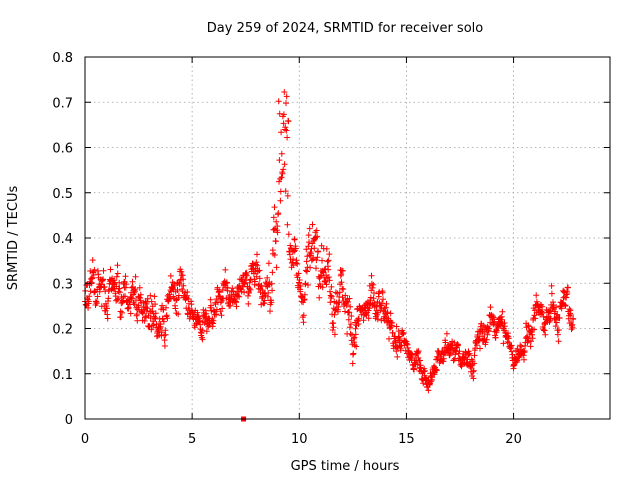 This screenshot has height=480, width=640. What do you see at coordinates (62, 58) in the screenshot?
I see `y-tick-label: 0.8` at bounding box center [62, 58].